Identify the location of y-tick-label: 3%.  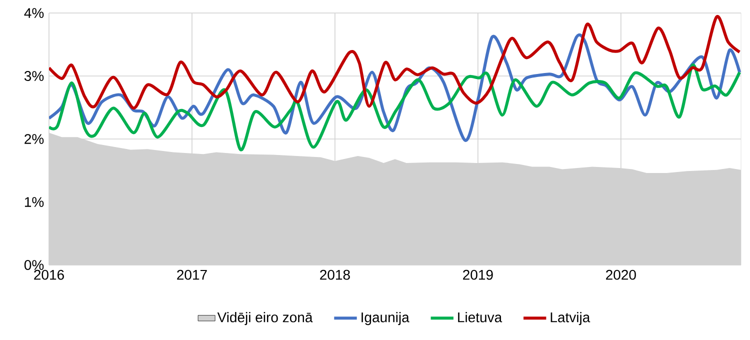
(34, 76).